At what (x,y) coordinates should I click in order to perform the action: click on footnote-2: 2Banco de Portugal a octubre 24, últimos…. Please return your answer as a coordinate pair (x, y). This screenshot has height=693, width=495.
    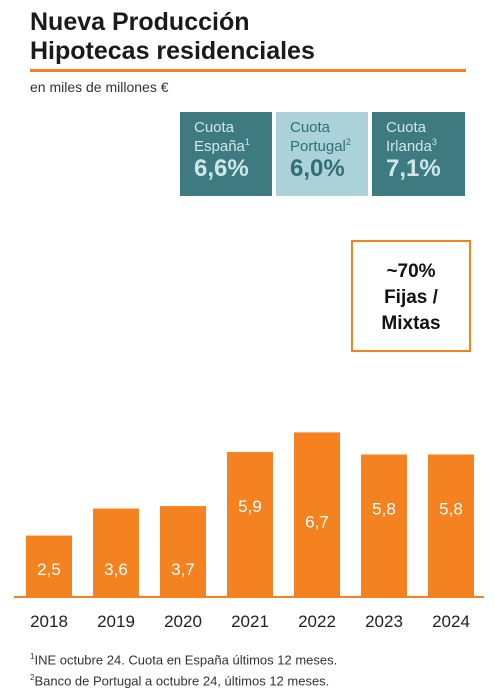
    Looking at the image, I should click on (180, 681).